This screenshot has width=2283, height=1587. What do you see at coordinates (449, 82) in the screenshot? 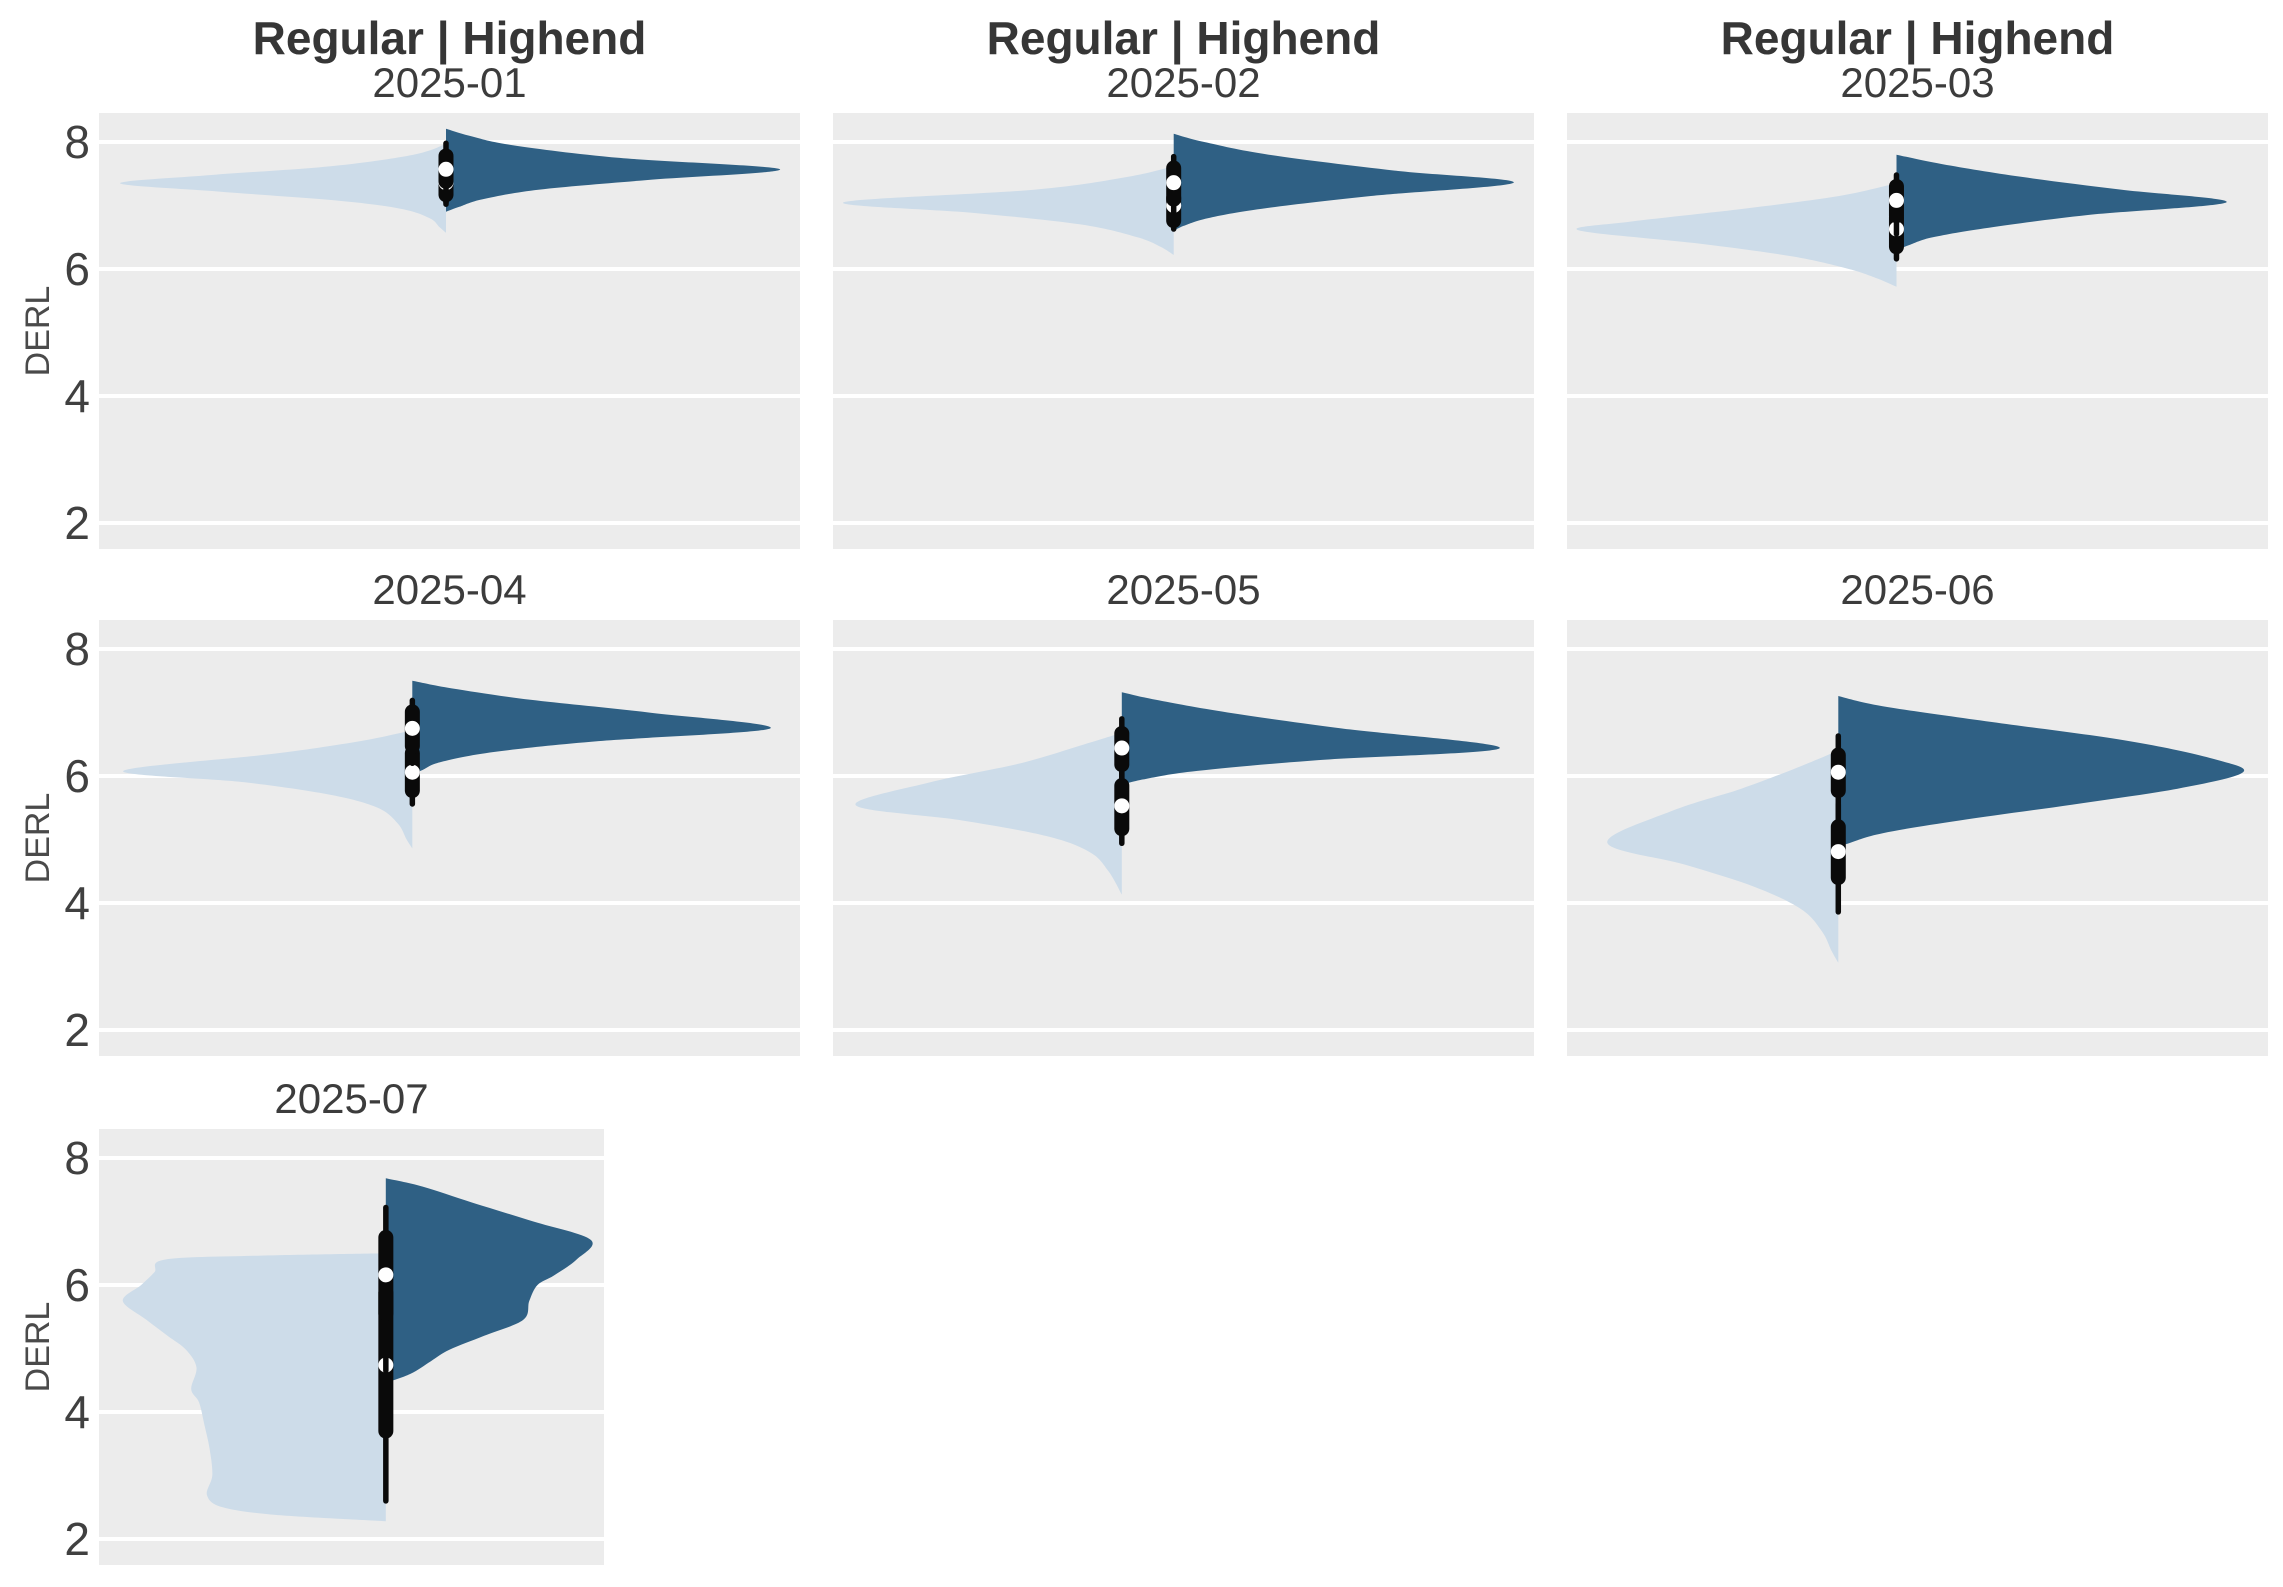
I see `facet-subtitle: 2025-01` at bounding box center [449, 82].